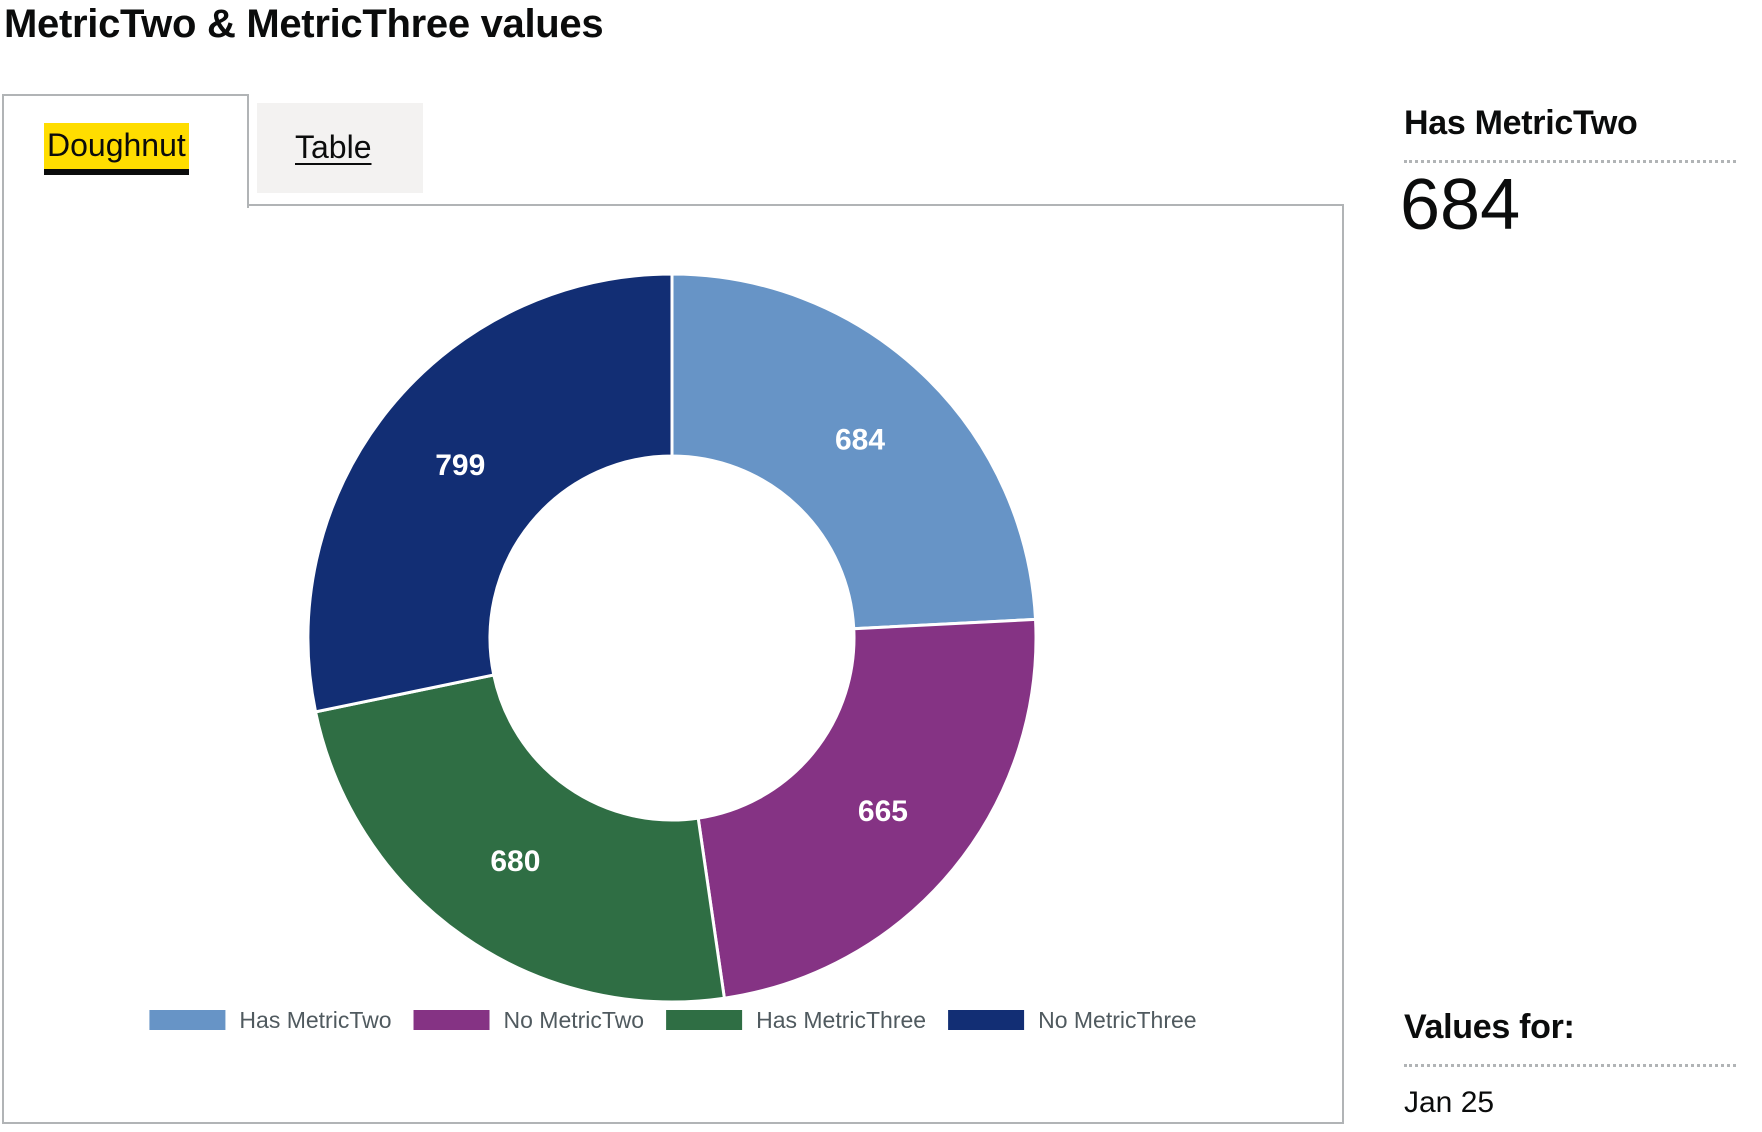 The height and width of the screenshot is (1132, 1762). I want to click on summary-divider, so click(1570, 161).